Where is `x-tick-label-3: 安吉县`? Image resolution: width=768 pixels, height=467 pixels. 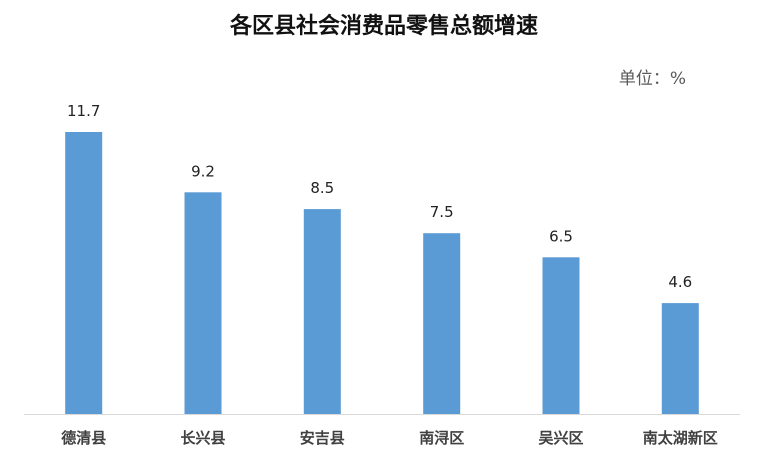
x-tick-label-3: 安吉县 is located at coordinates (322, 438).